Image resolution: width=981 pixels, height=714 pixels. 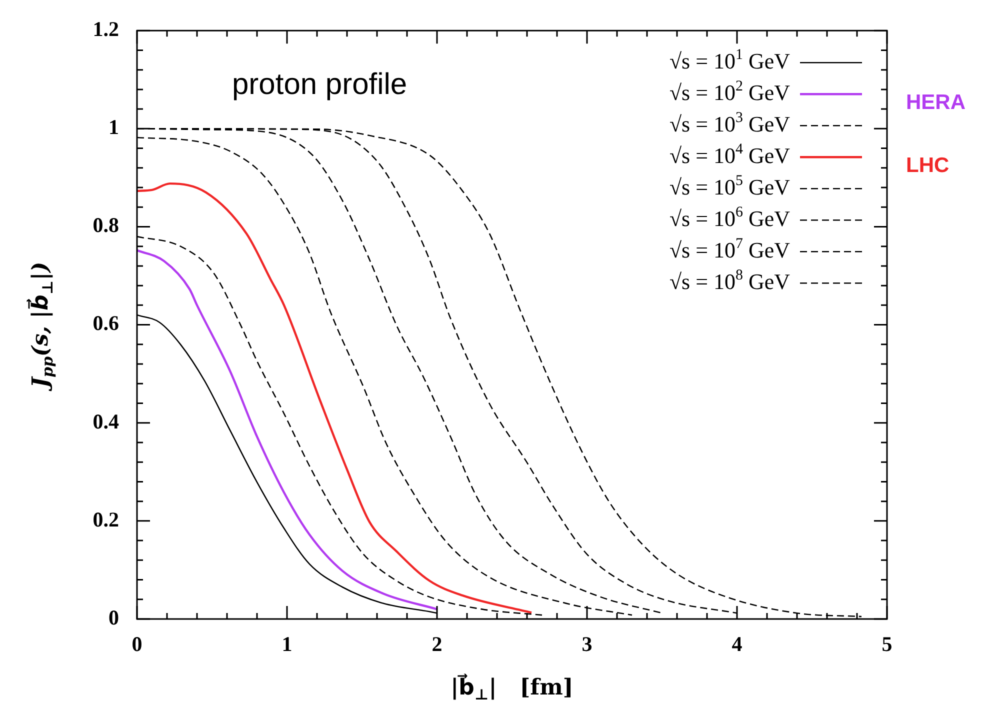 What do you see at coordinates (887, 644) in the screenshot?
I see `x-tick-label: 5` at bounding box center [887, 644].